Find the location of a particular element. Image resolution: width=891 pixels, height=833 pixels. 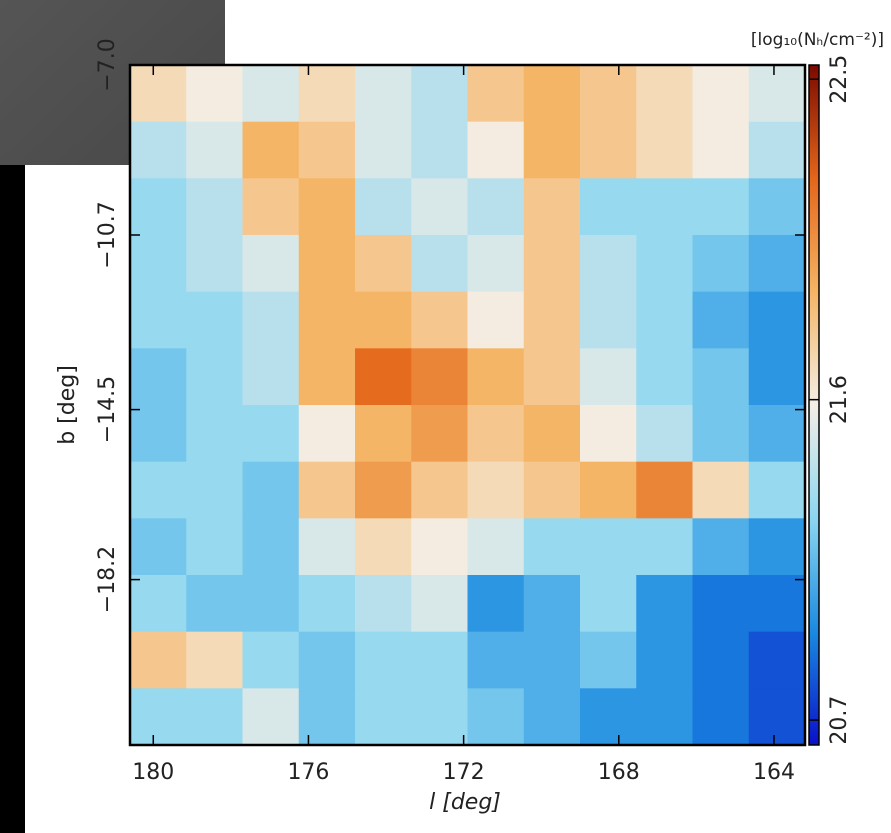

colorbar-tick-label: 20.7 is located at coordinates (839, 720).